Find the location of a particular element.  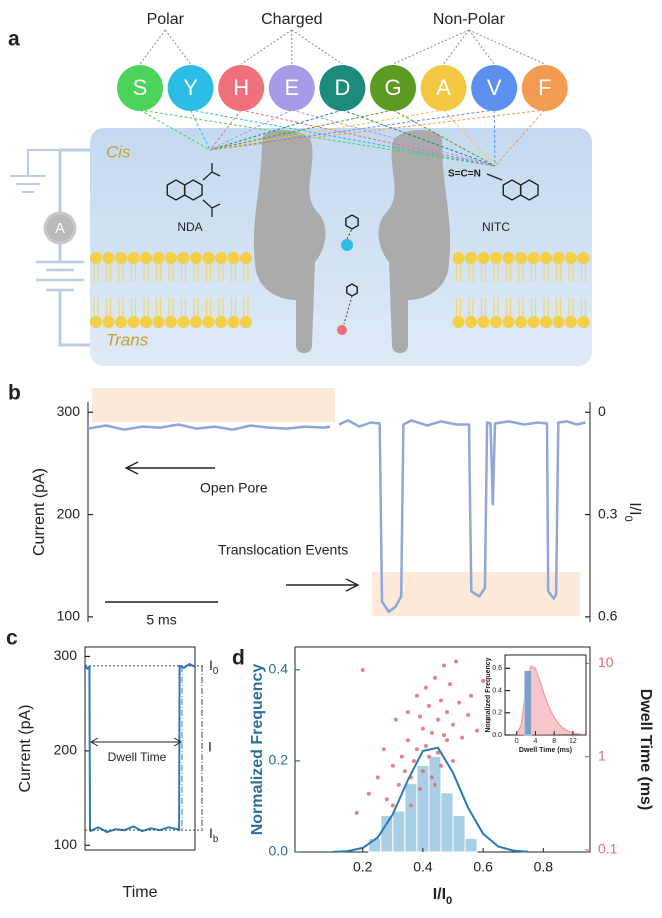

y-axis-title: Current (pA) is located at coordinates (39, 512).